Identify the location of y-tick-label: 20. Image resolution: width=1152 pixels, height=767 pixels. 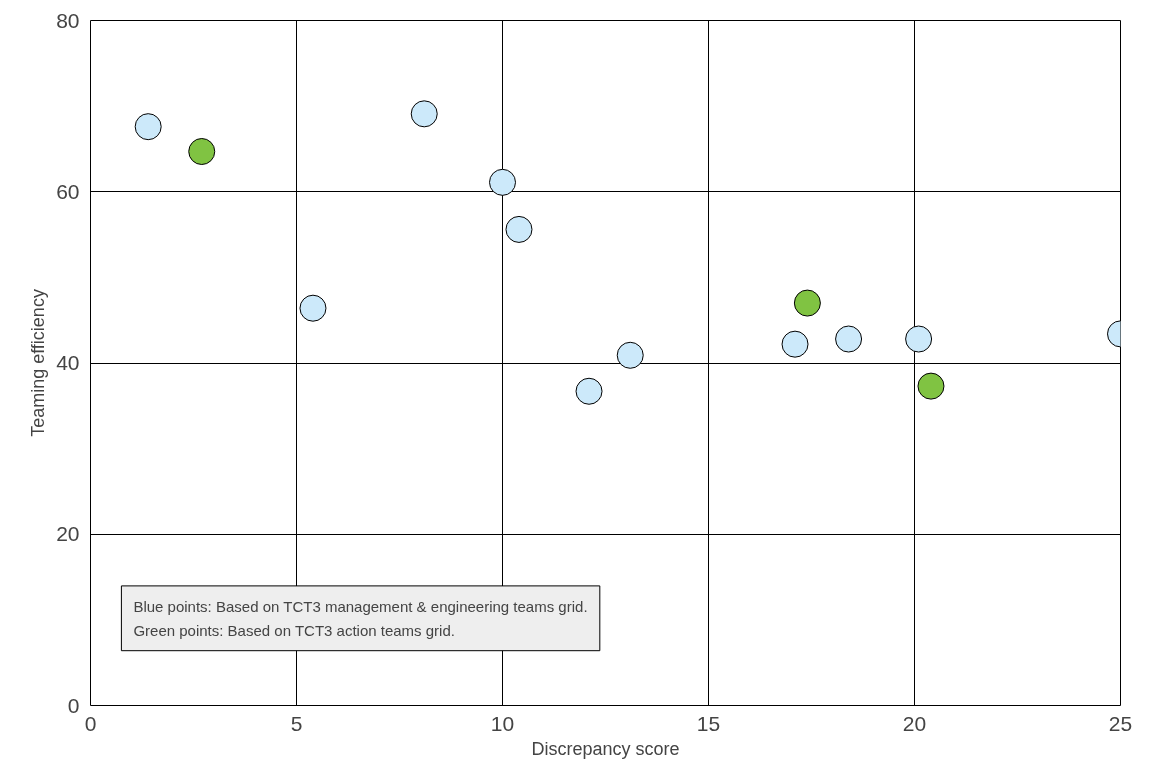
(68, 534).